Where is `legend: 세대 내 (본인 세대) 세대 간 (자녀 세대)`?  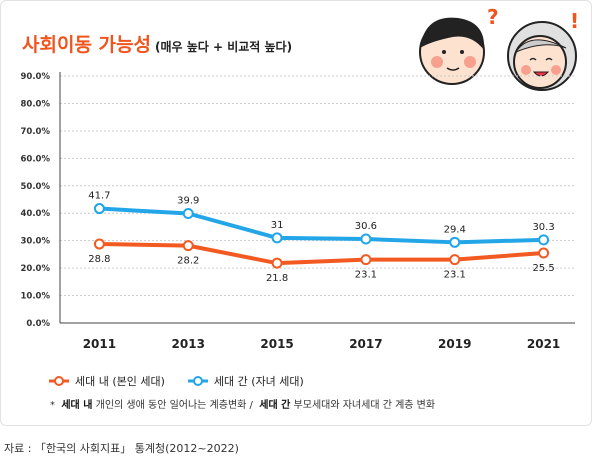 legend: 세대 내 (본인 세대) 세대 간 (자녀 세대) is located at coordinates (176, 381).